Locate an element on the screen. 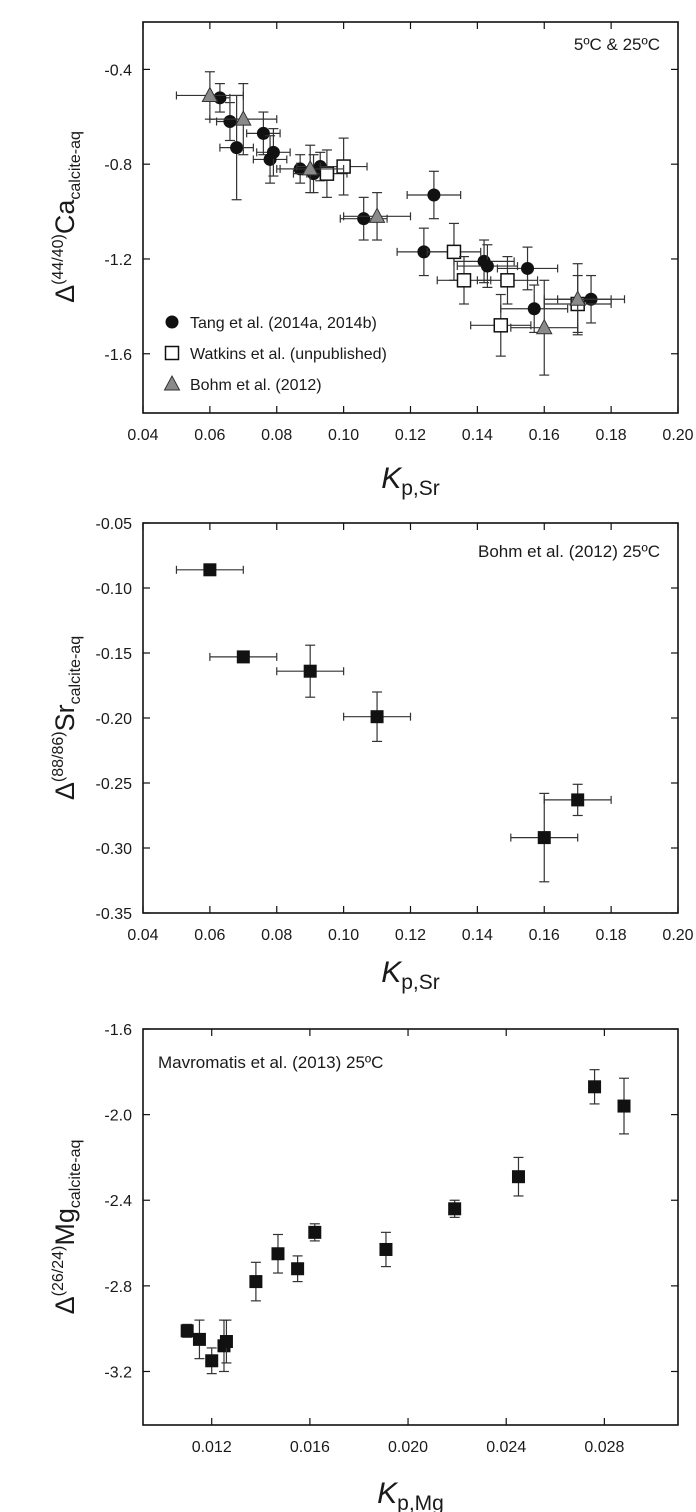 The image size is (696, 1512). y-tick-label: -0.10 is located at coordinates (114, 589).